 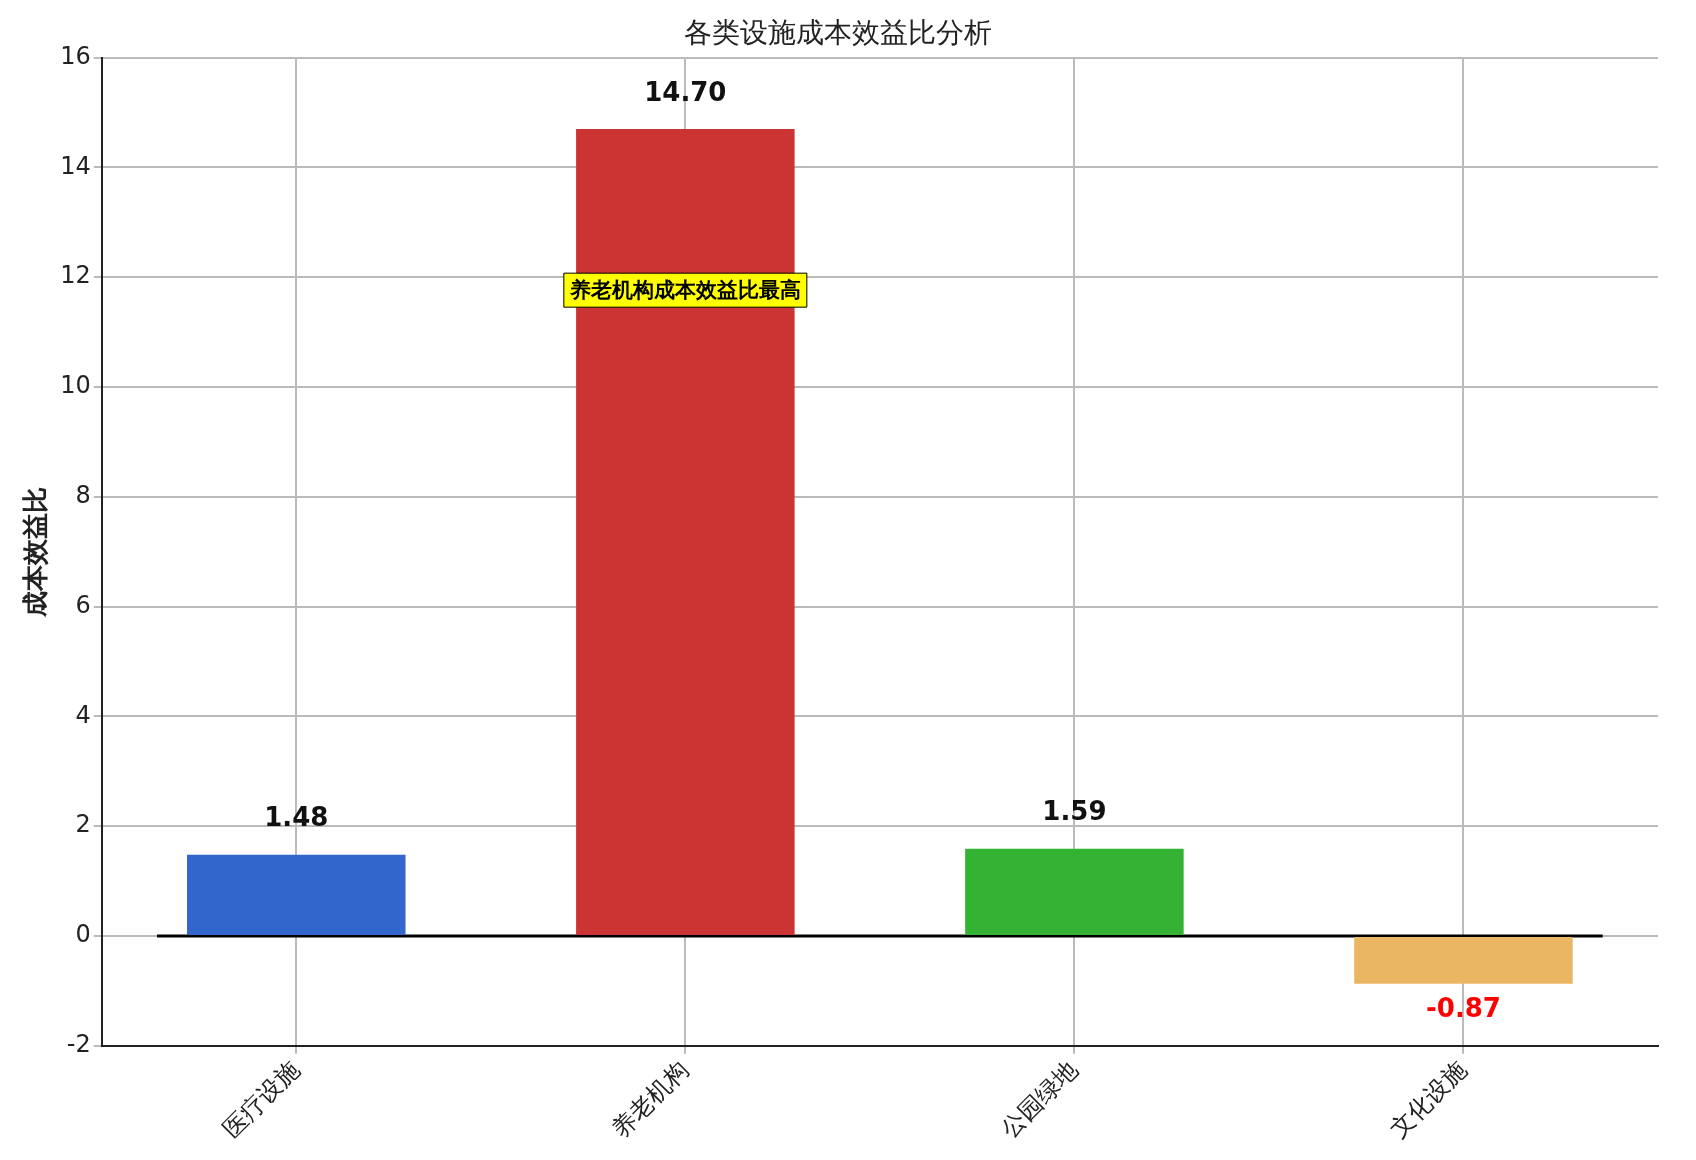 I want to click on x-tick-label: 文化设施, so click(x=1428, y=1099).